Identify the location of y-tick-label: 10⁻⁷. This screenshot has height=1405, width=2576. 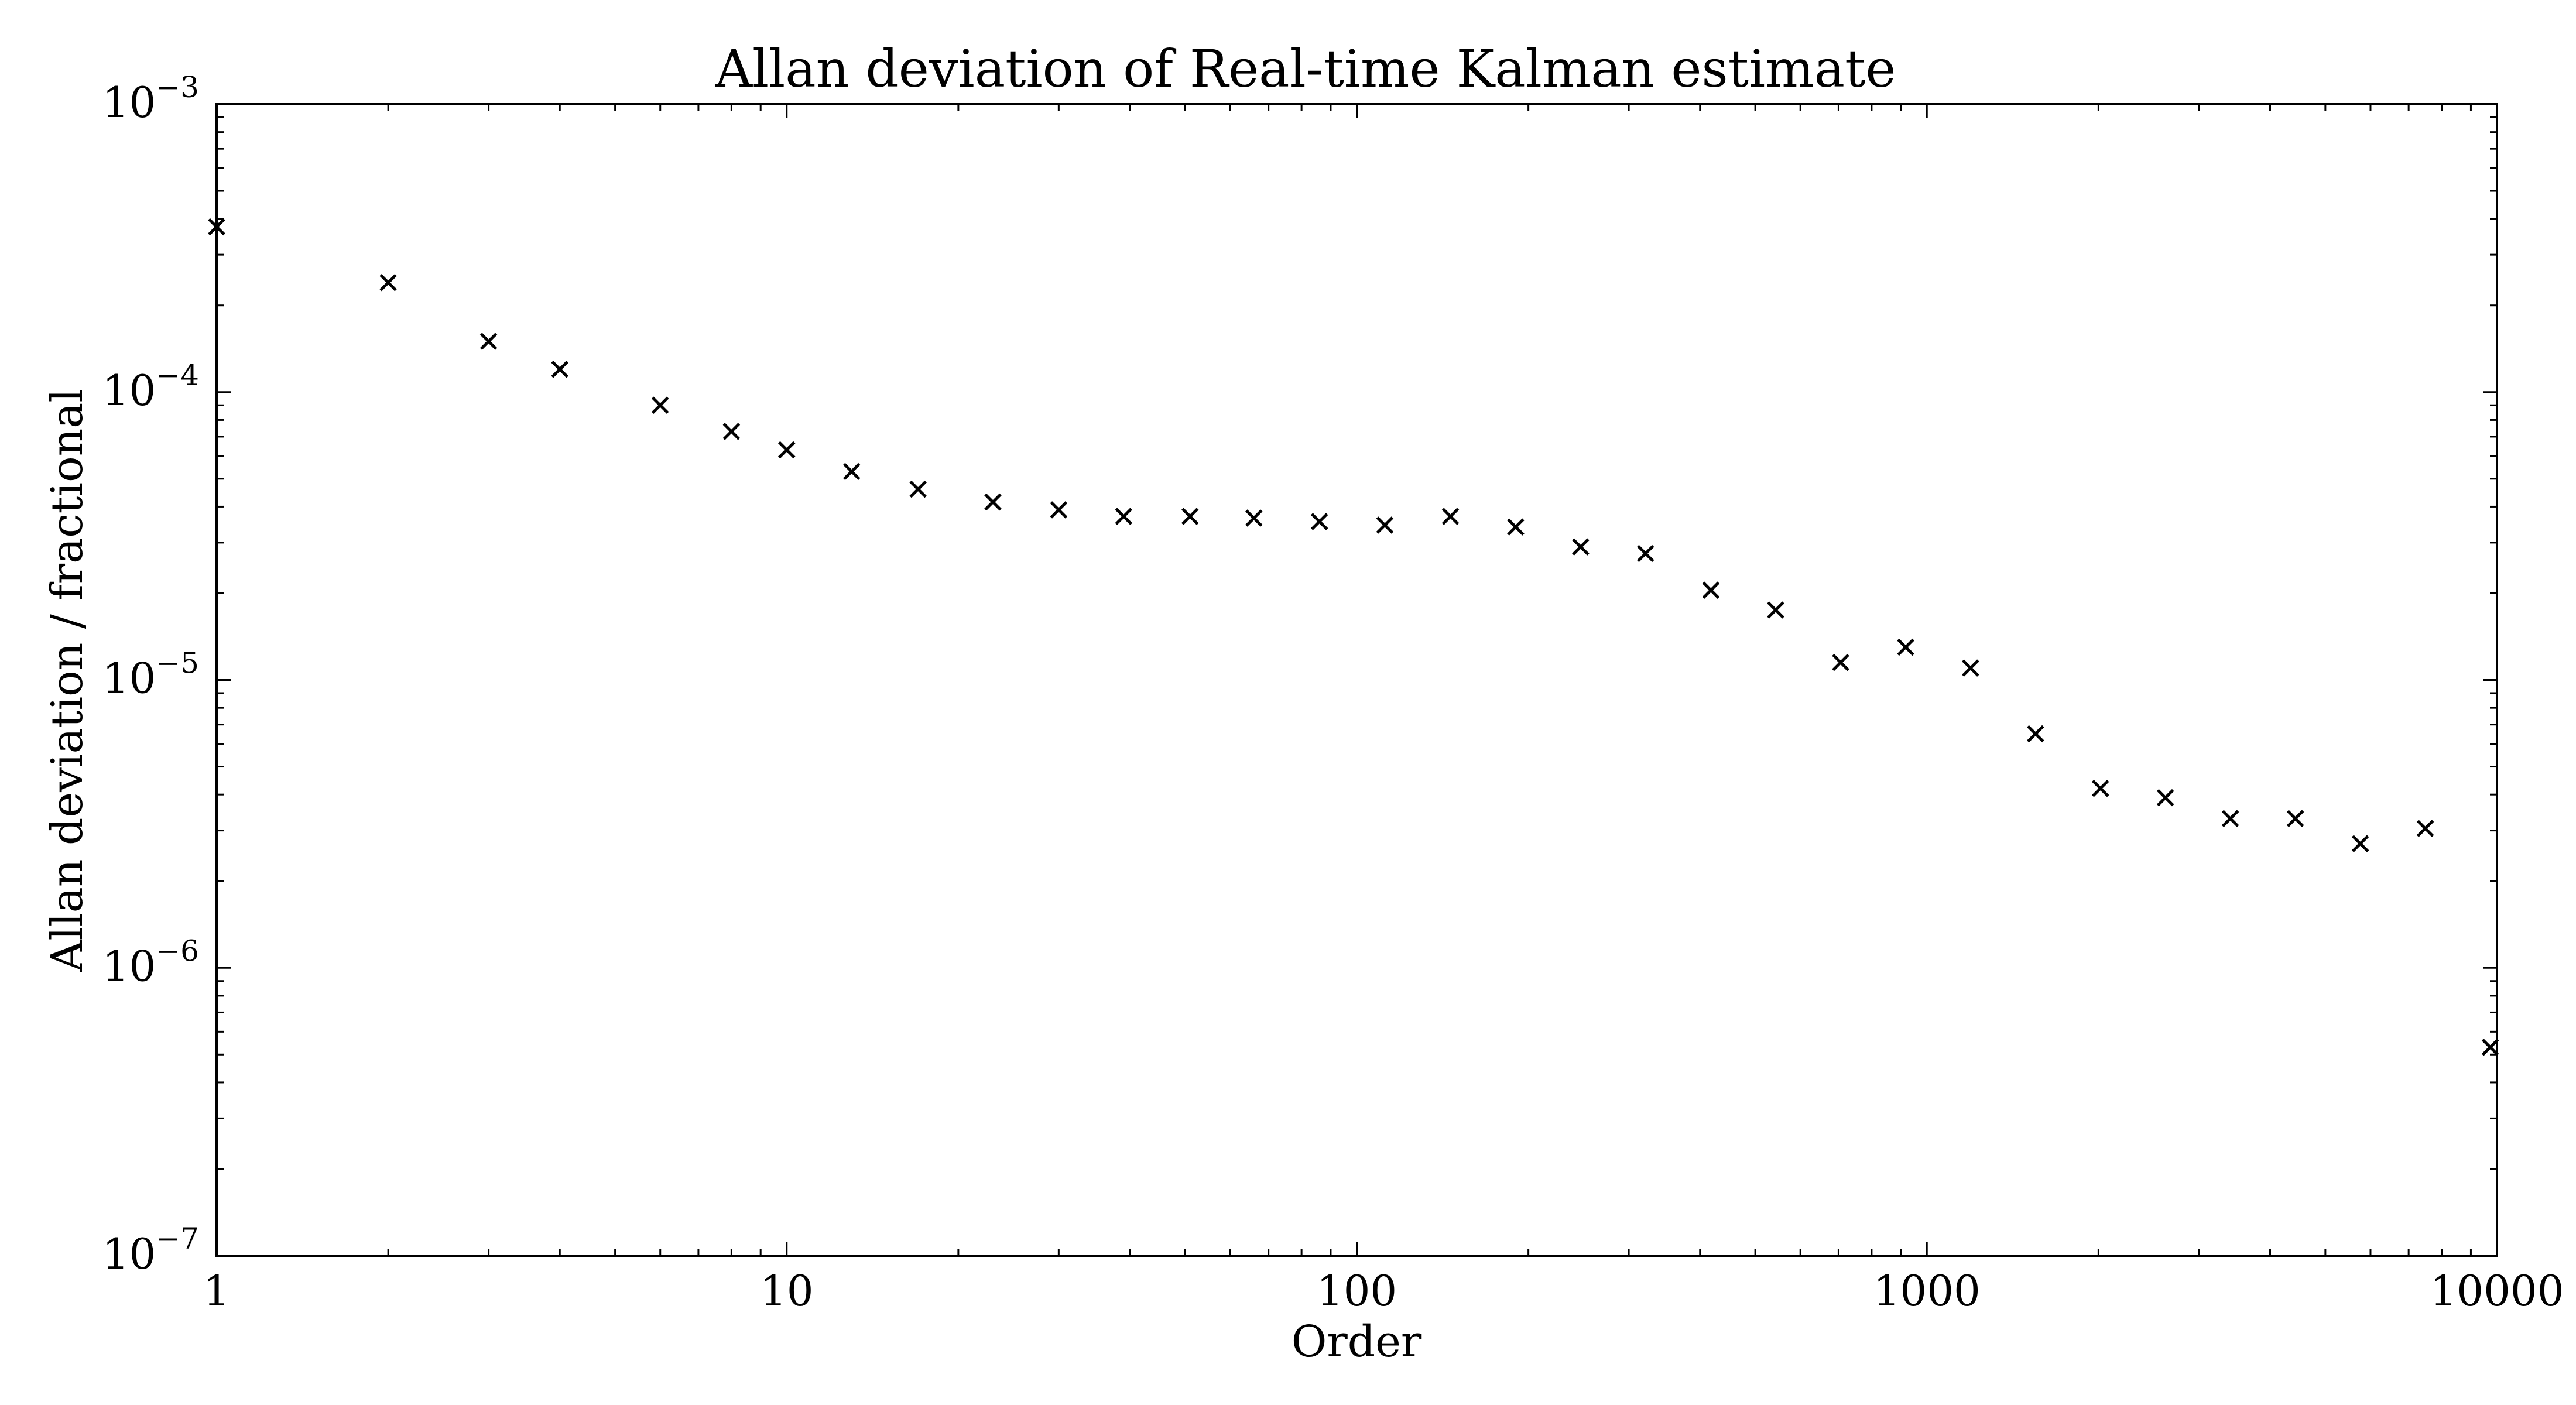
(150, 1251).